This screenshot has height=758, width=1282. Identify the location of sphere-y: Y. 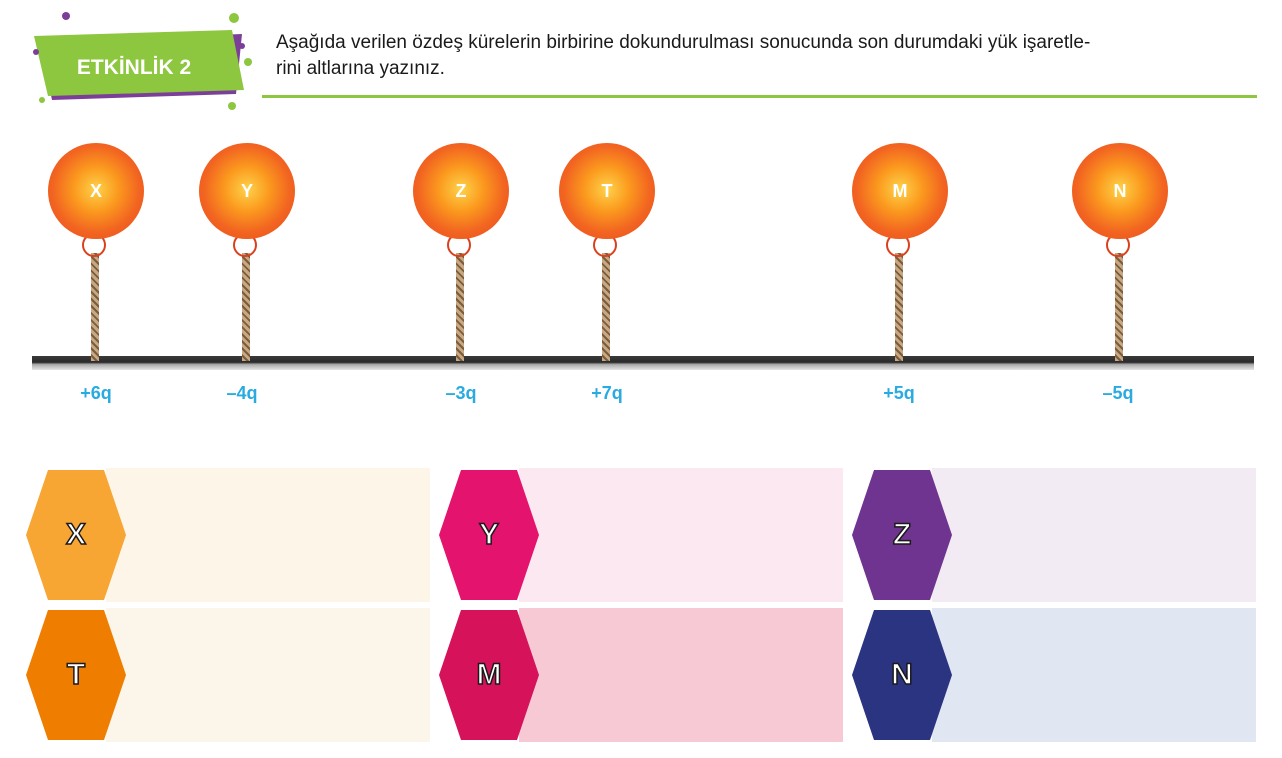
(247, 258).